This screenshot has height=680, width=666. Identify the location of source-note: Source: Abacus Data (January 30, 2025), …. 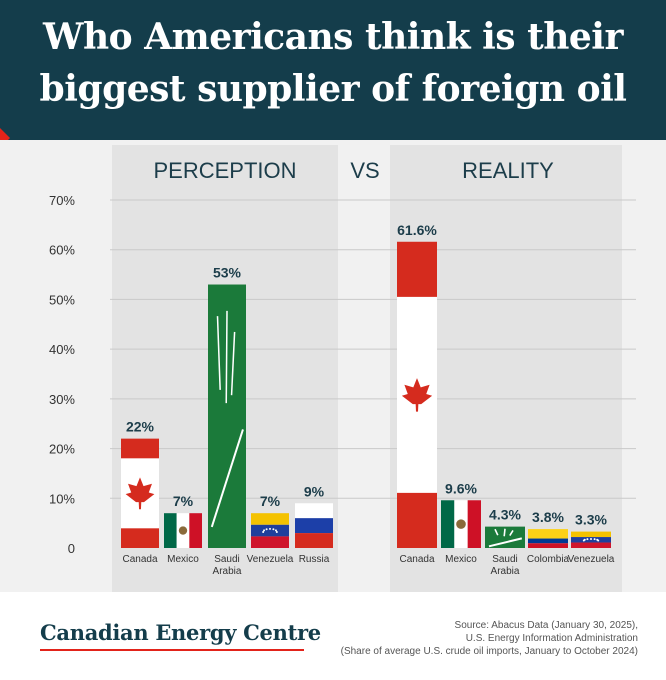
(489, 638).